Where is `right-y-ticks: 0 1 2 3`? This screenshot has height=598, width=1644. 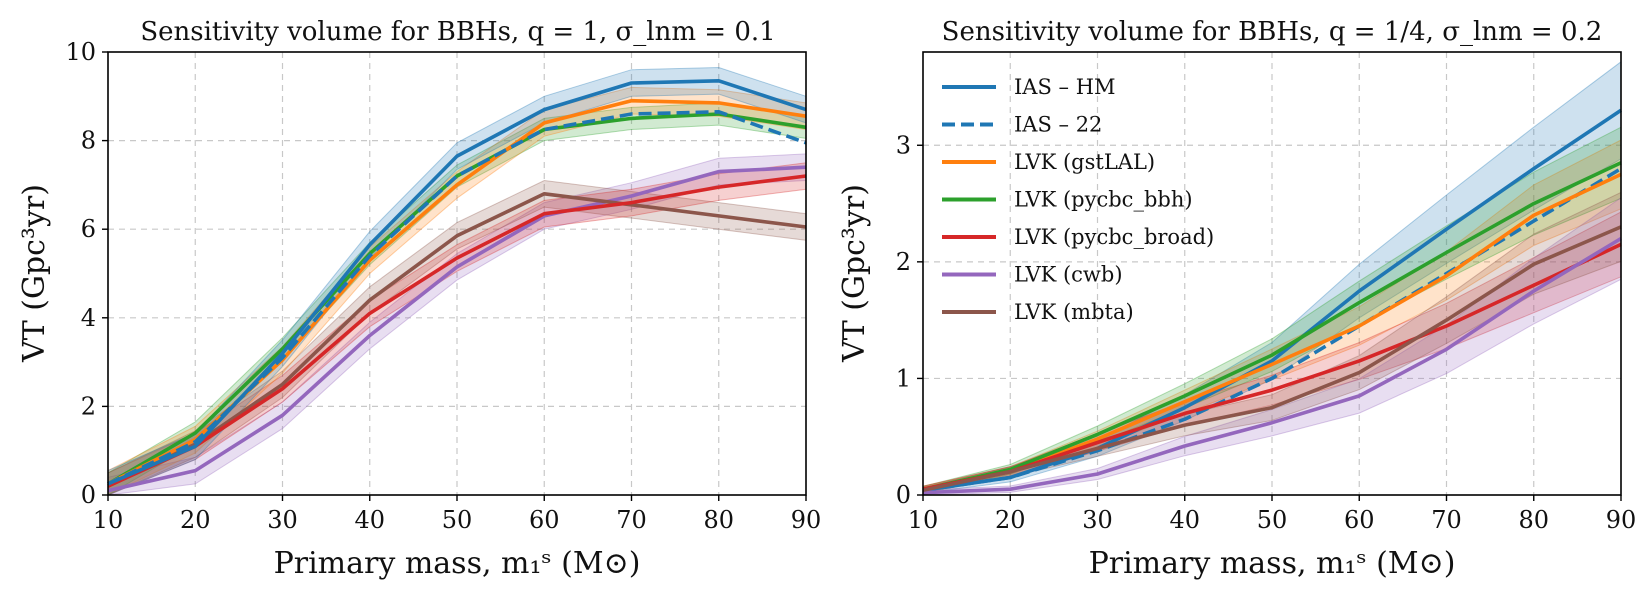 right-y-ticks: 0 1 2 3 is located at coordinates (909, 320).